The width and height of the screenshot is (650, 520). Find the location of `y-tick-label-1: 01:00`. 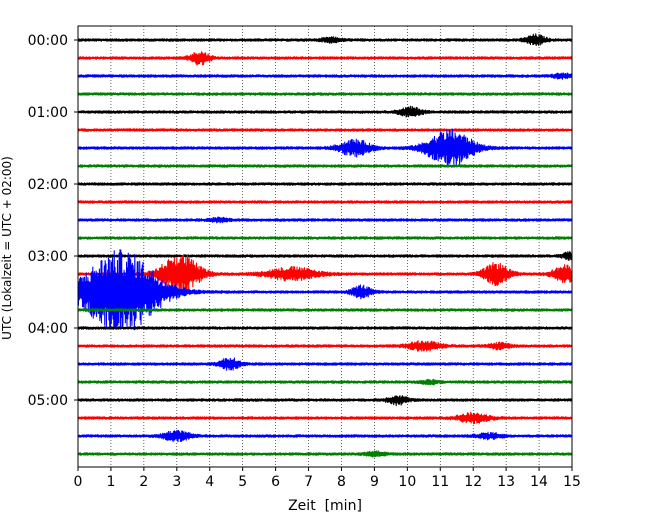

y-tick-label-1: 01:00 is located at coordinates (48, 113).